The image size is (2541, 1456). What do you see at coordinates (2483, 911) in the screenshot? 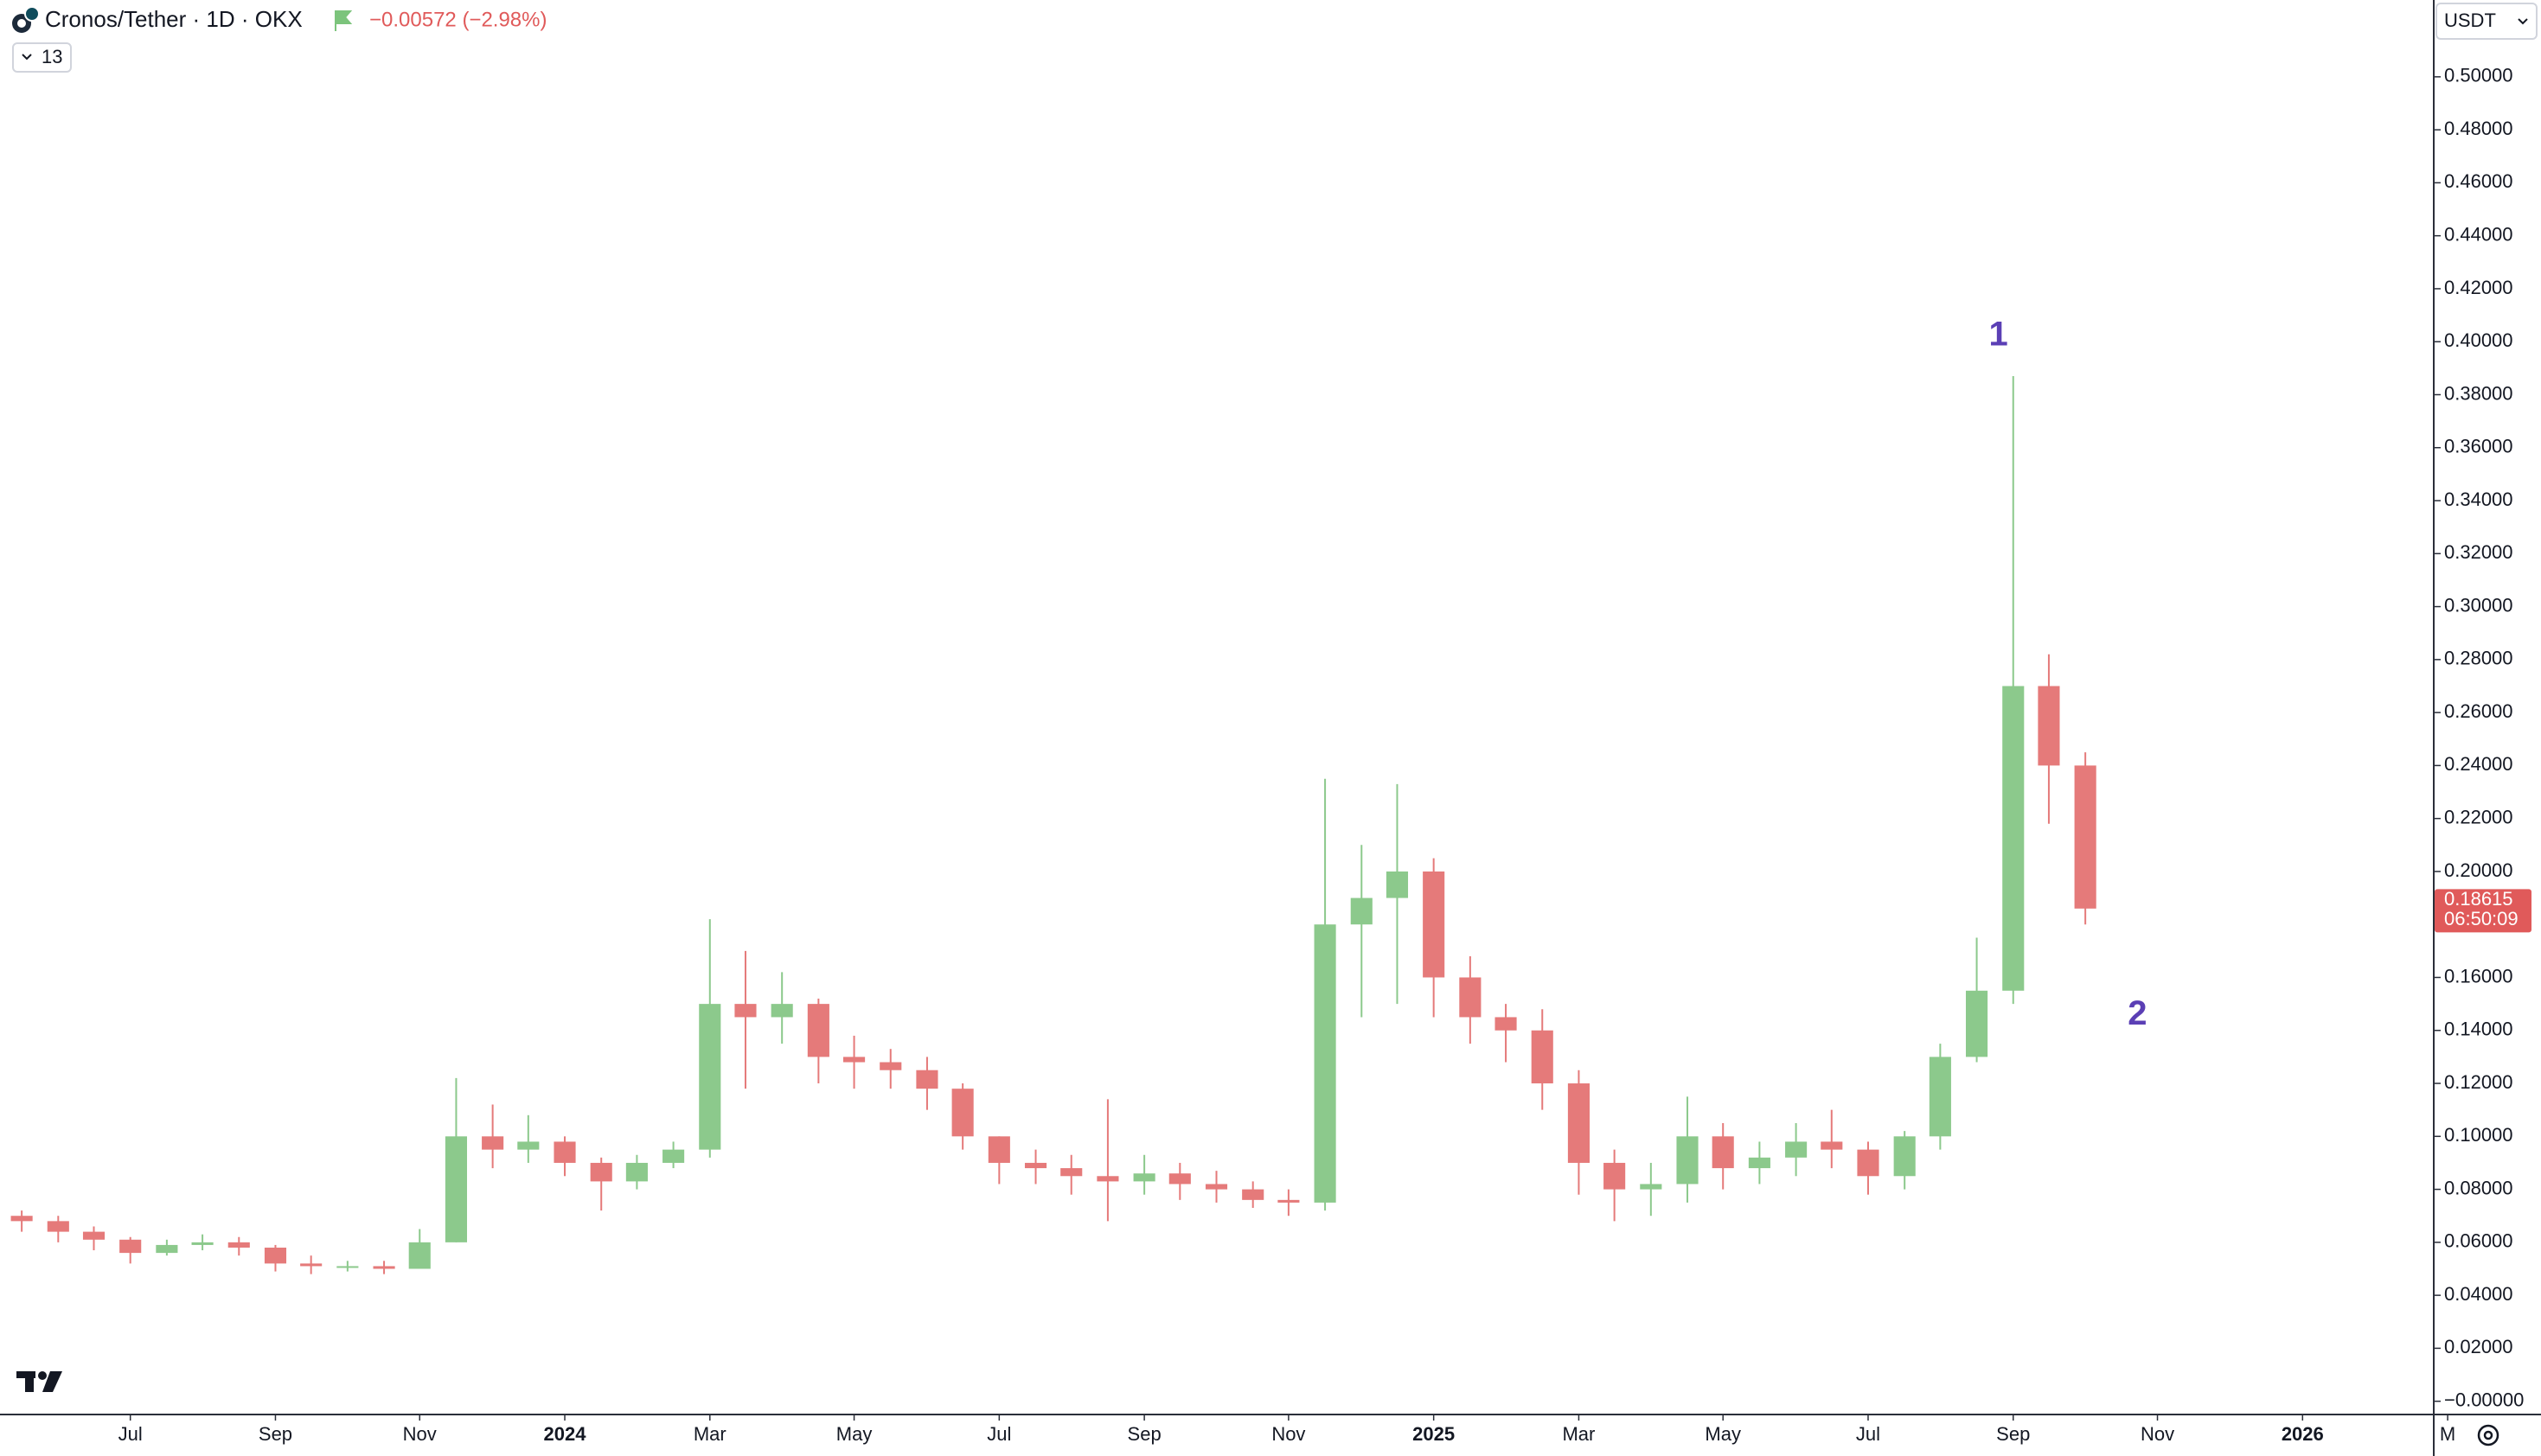
I see `last-price-box` at bounding box center [2483, 911].